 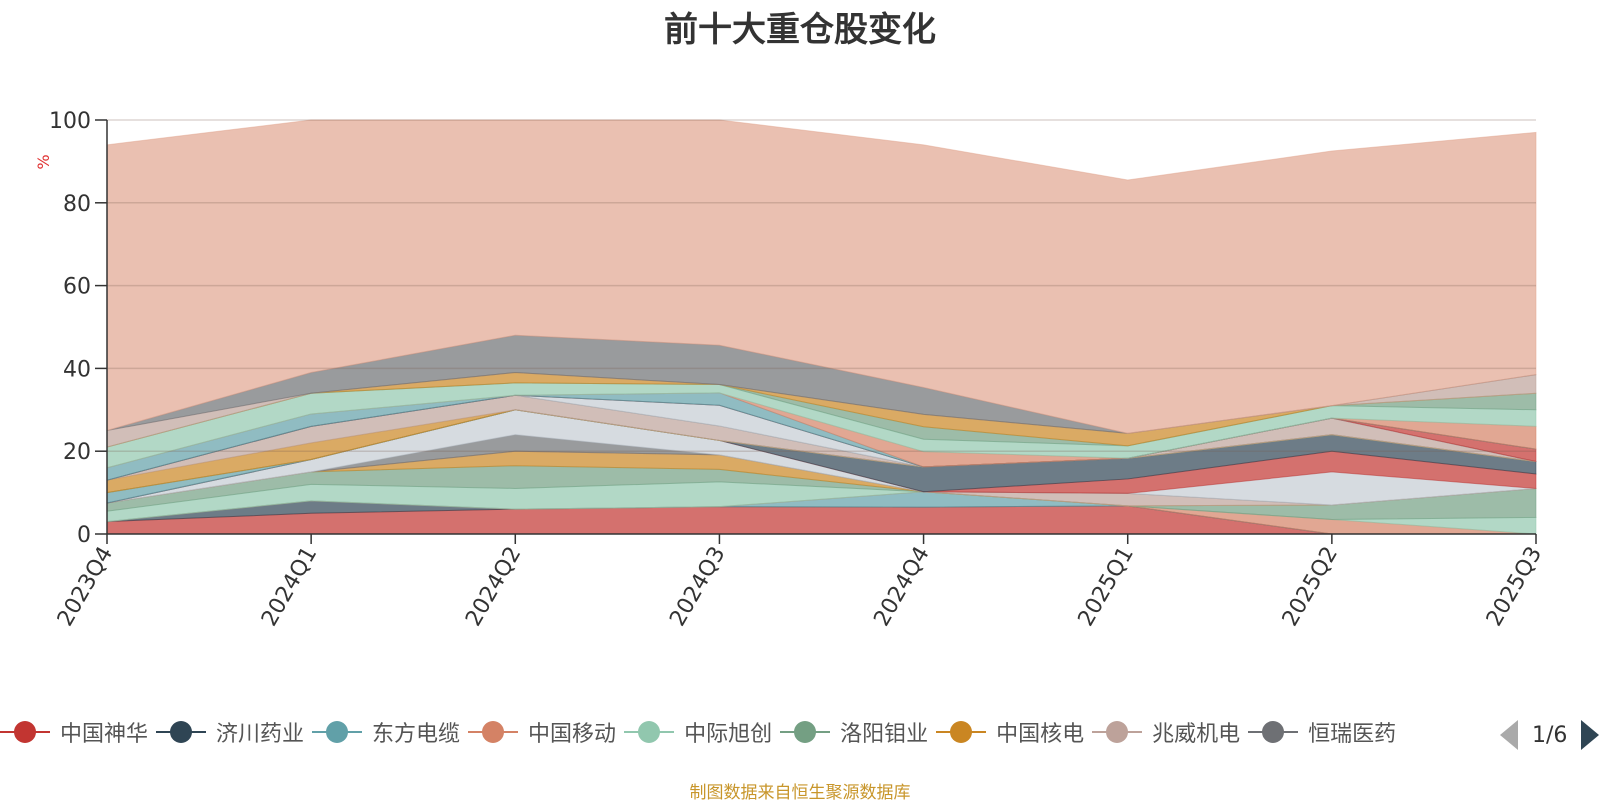 I want to click on legend-label: 中国移动, so click(x=572, y=734).